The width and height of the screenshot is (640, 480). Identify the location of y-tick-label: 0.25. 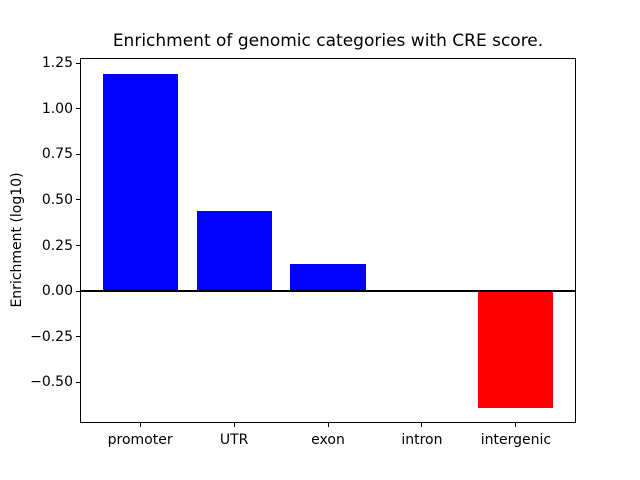
(57, 245).